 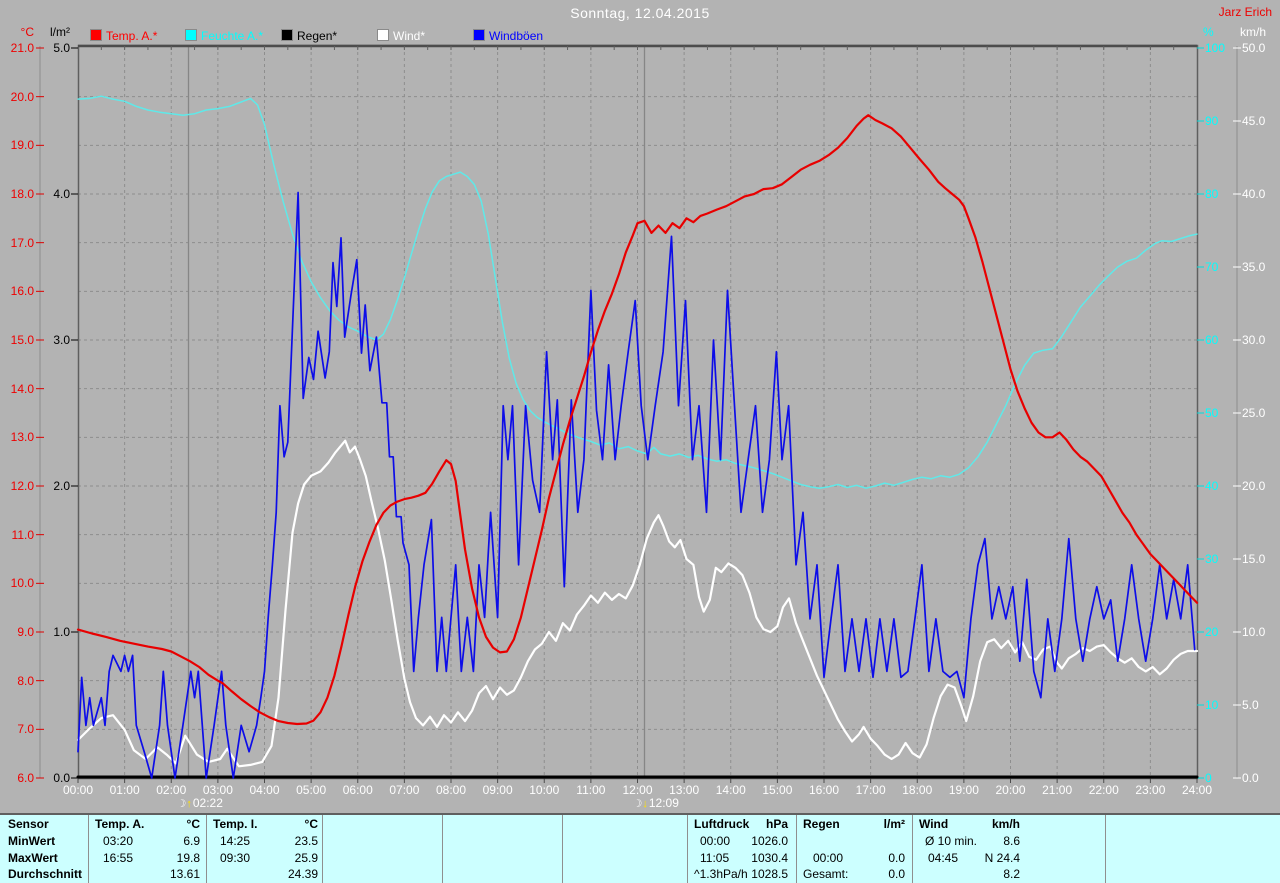 What do you see at coordinates (25, 778) in the screenshot?
I see `temp-axis-label: 6.0` at bounding box center [25, 778].